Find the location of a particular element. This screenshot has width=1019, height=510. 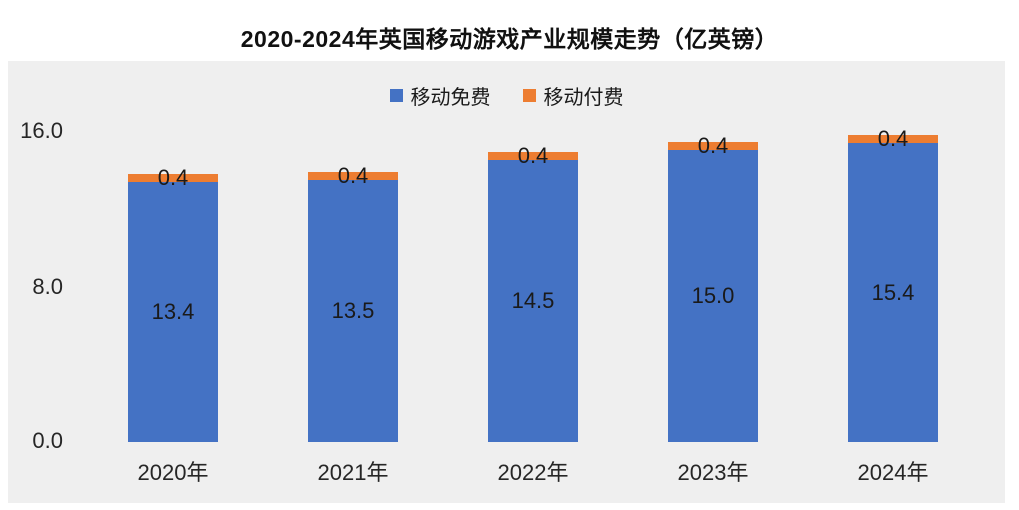

bar-group: 15.4 0.4 2024年 is located at coordinates (893, 305).